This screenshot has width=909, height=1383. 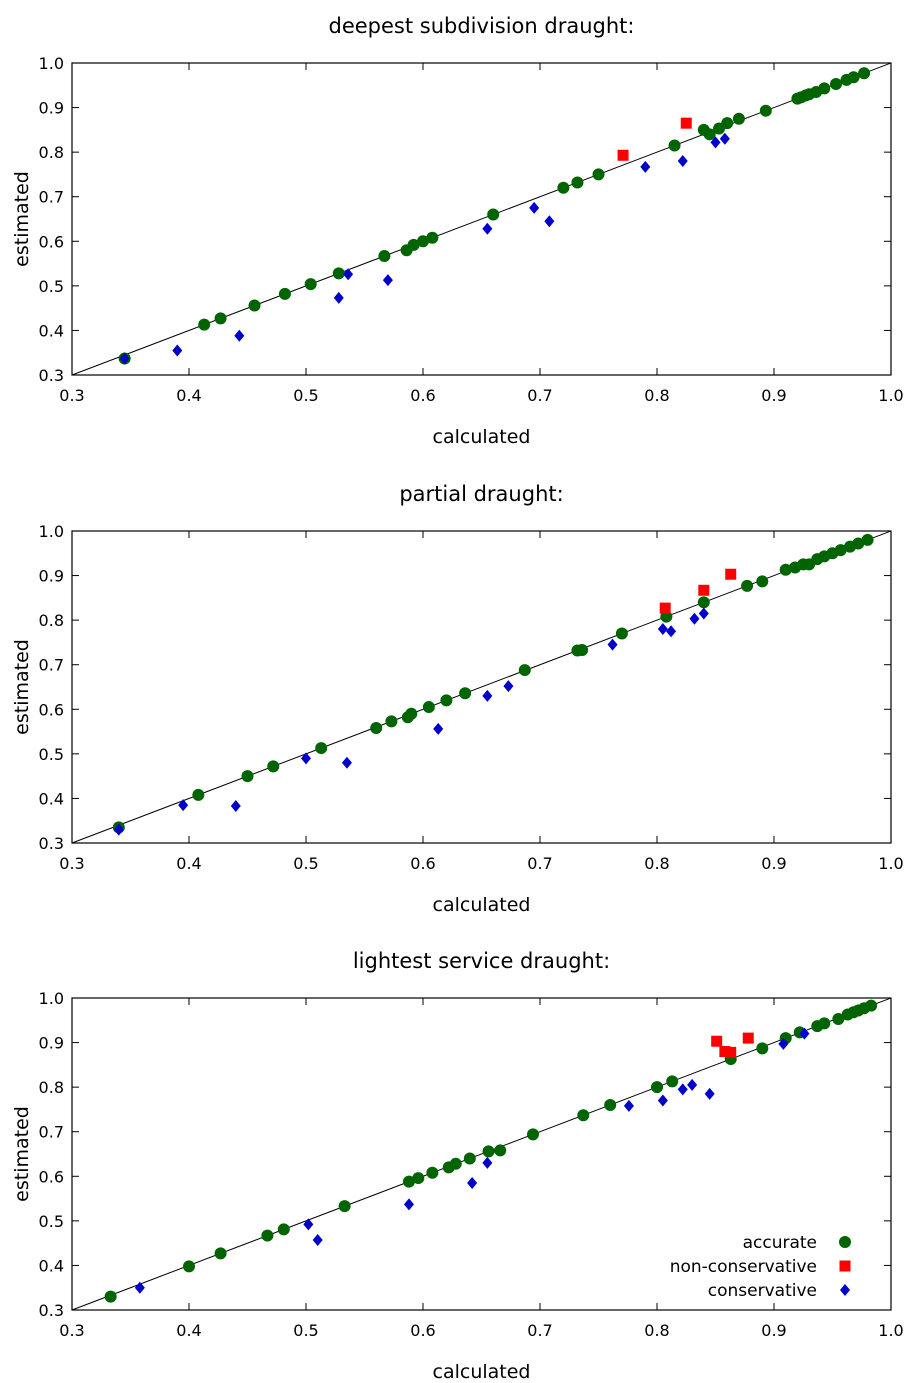 I want to click on x-tick-label: 0.4, so click(x=188, y=1330).